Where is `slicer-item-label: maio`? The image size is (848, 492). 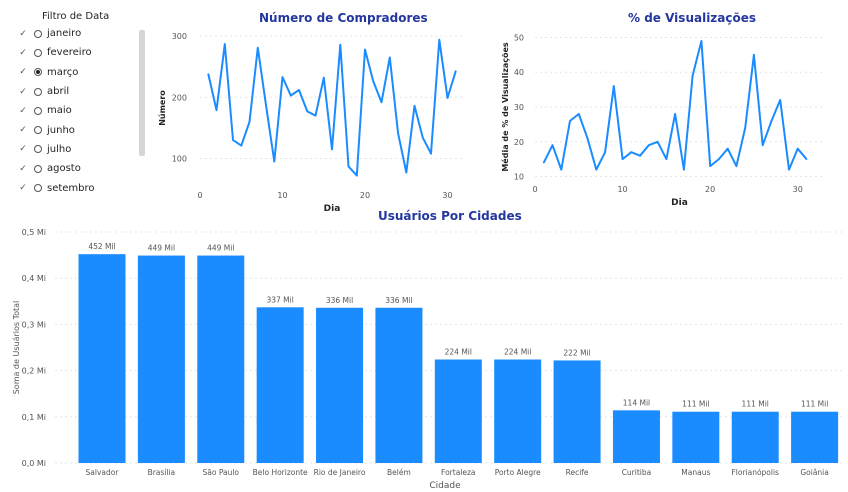
slicer-item-label: maio is located at coordinates (59, 111).